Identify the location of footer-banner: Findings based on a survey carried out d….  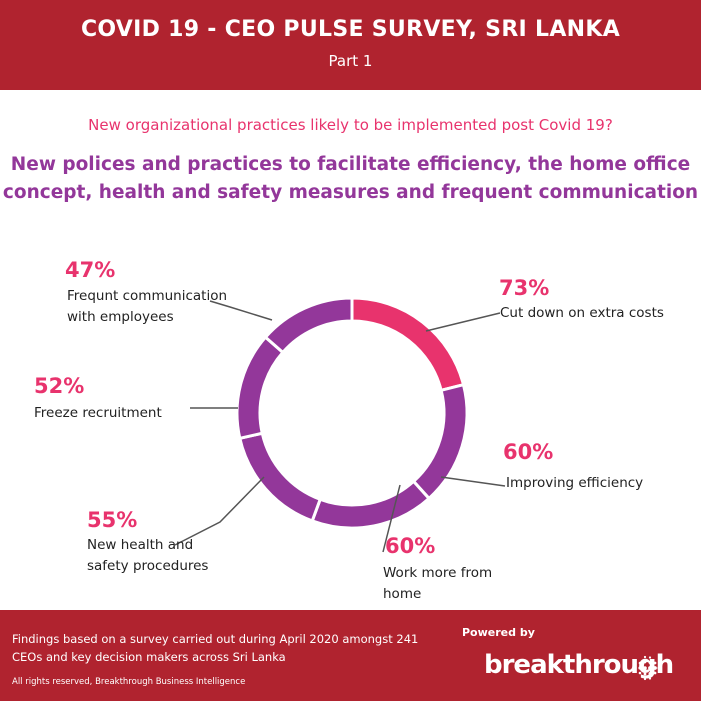
(350, 655).